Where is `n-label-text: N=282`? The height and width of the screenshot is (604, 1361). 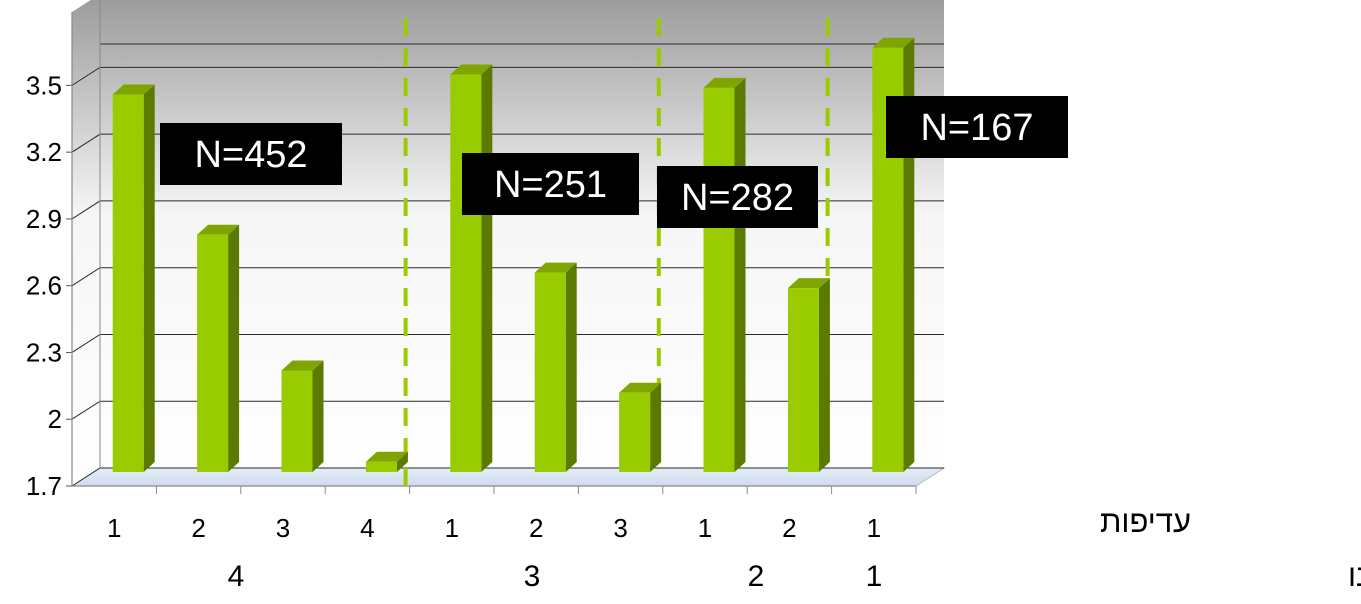 n-label-text: N=282 is located at coordinates (737, 198).